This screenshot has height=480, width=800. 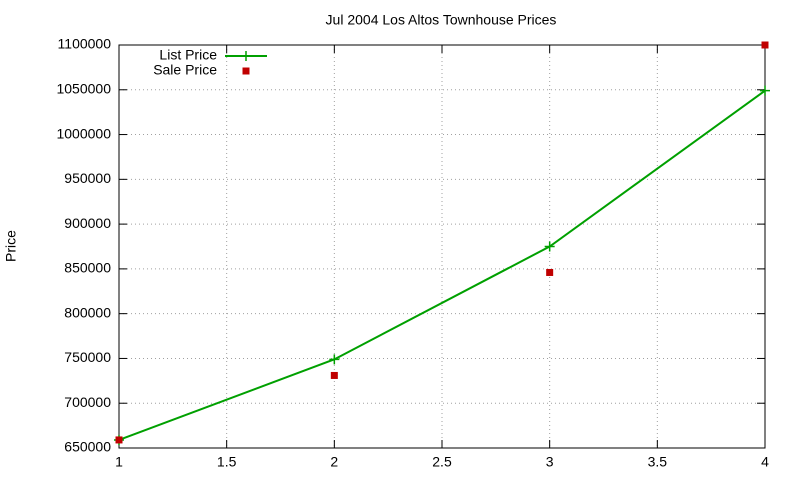 I want to click on legend-label: Sale Price, so click(x=185, y=70).